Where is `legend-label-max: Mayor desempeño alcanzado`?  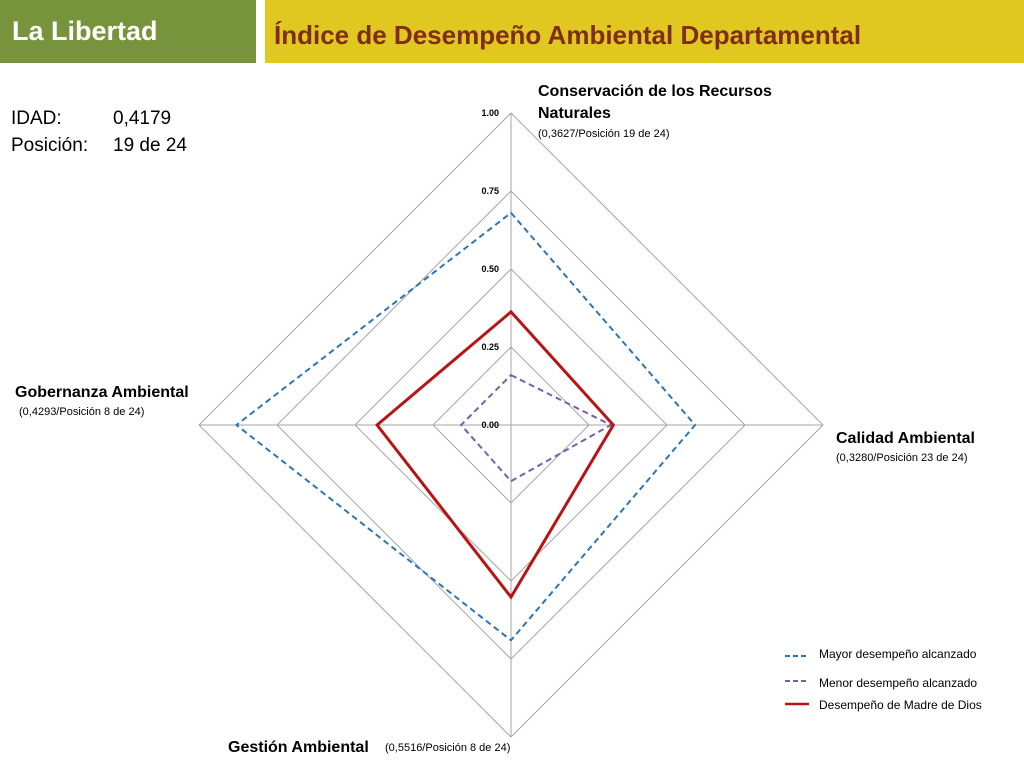
legend-label-max: Mayor desempeño alcanzado is located at coordinates (898, 654).